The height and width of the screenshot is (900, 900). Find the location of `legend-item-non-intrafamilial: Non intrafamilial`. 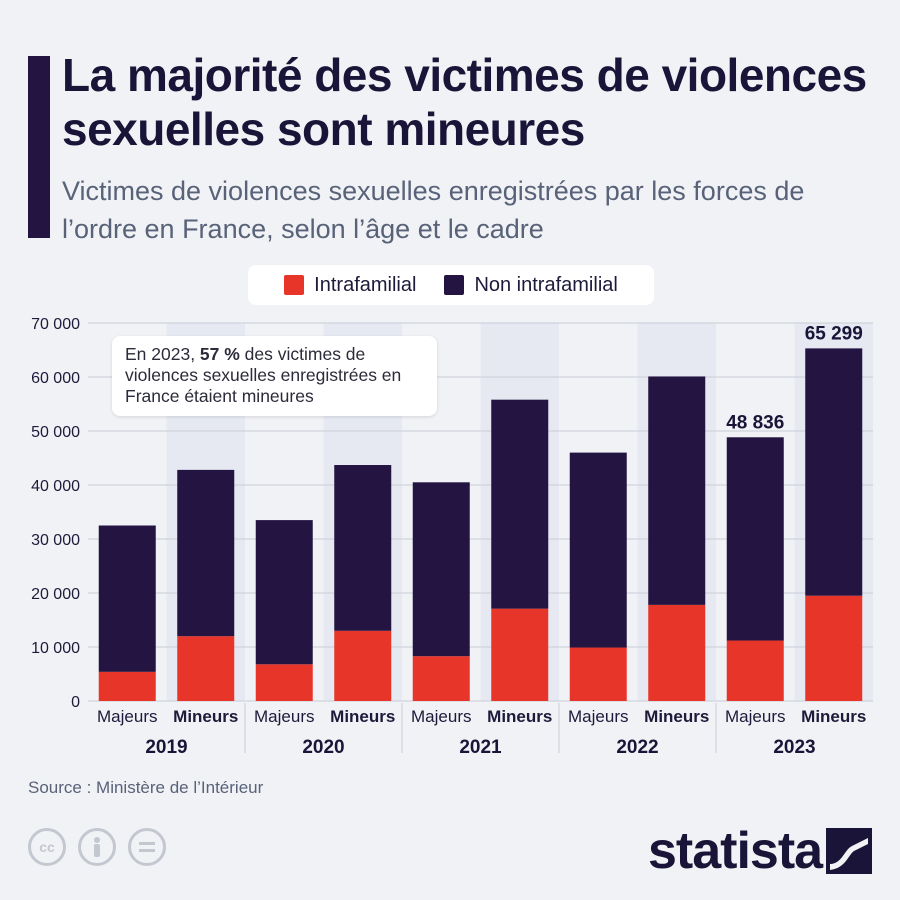

legend-item-non-intrafamilial: Non intrafamilial is located at coordinates (531, 285).